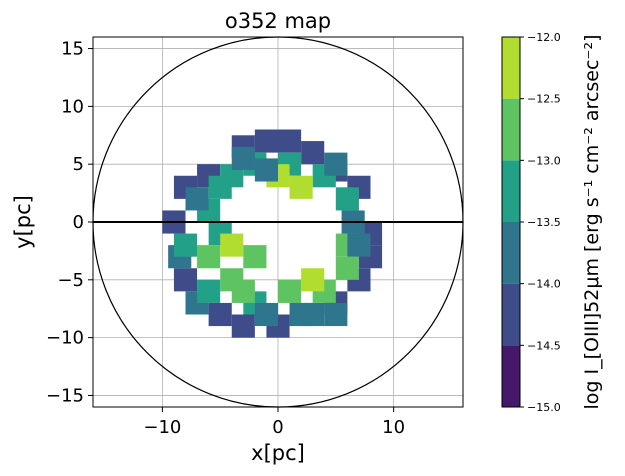 This screenshot has width=625, height=476. I want to click on colorbar-tick-label: −14.5, so click(544, 345).